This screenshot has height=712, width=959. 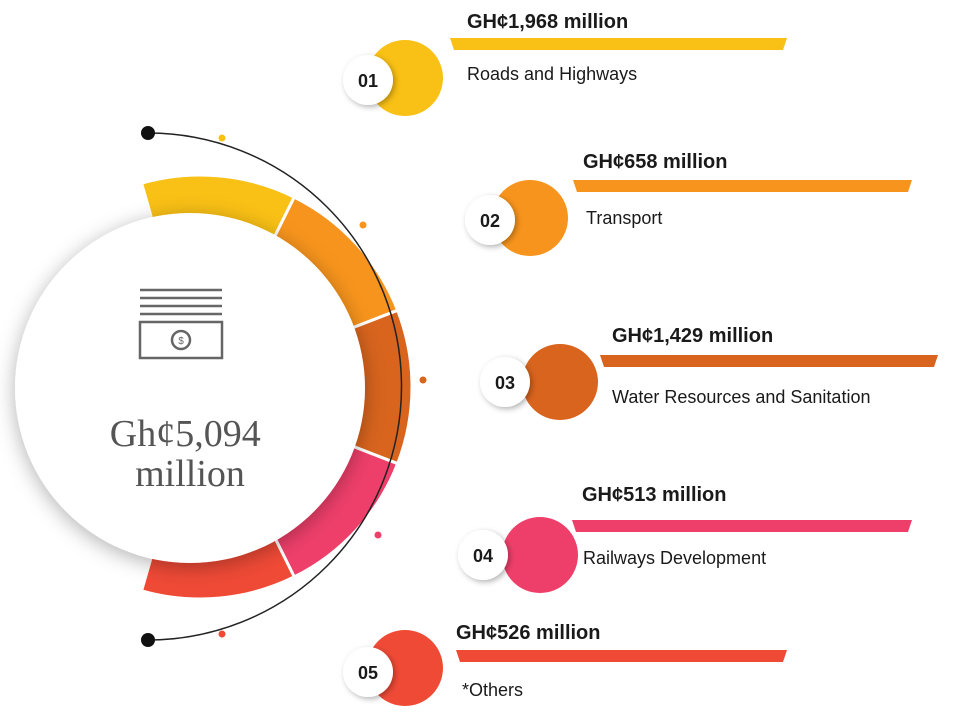 I want to click on item-amount: GH¢1,429 million, so click(x=692, y=336).